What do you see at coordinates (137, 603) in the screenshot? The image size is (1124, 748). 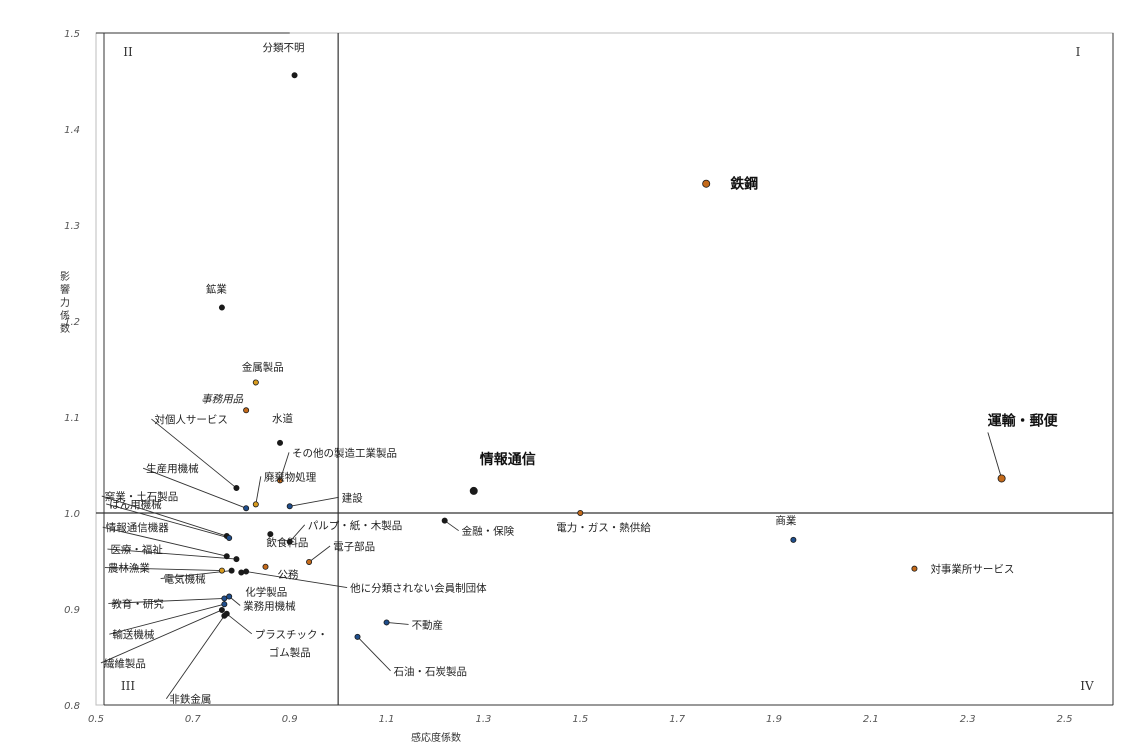 I see `point-label: 教育・研究` at bounding box center [137, 603].